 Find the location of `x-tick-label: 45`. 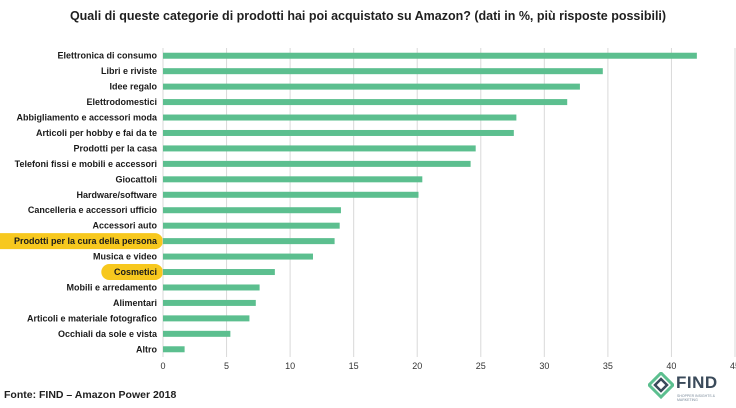

x-tick-label: 45 is located at coordinates (733, 366).